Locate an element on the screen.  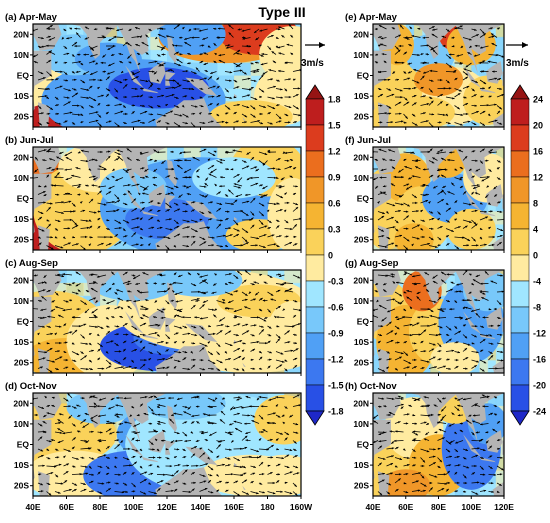
panel-c is located at coordinates (159, 321).